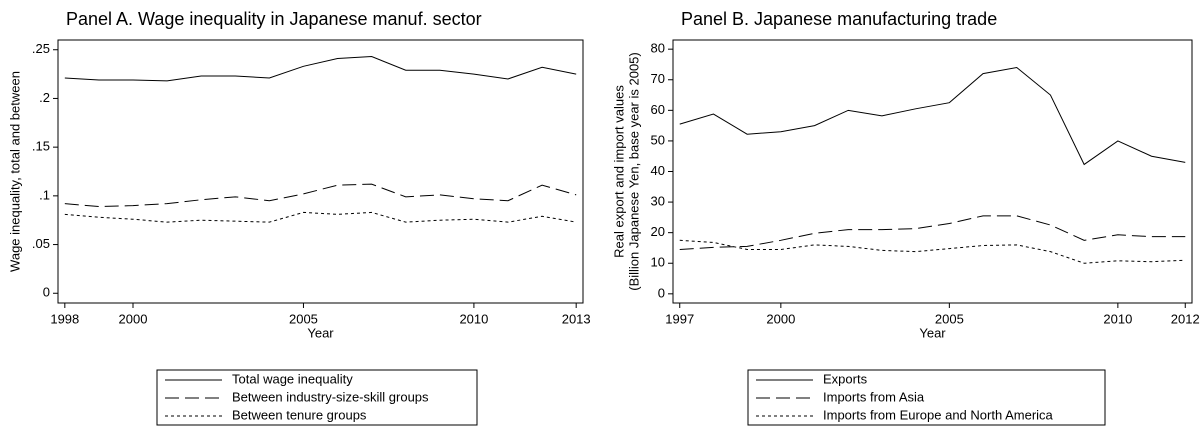 This screenshot has width=1201, height=426. What do you see at coordinates (658, 78) in the screenshot?
I see `y-tick-label: 70` at bounding box center [658, 78].